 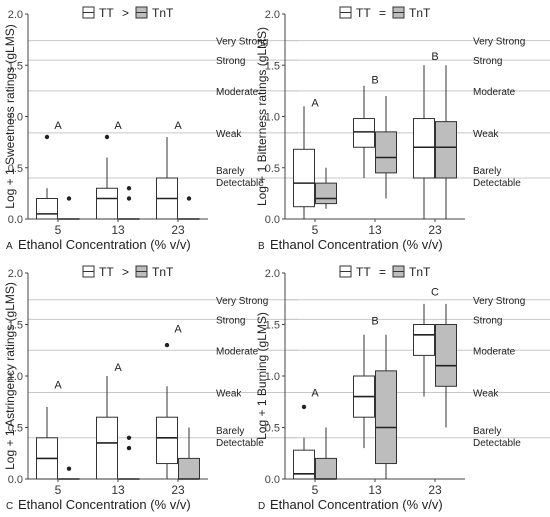 I want to click on panel-letter: D, so click(x=261, y=506).